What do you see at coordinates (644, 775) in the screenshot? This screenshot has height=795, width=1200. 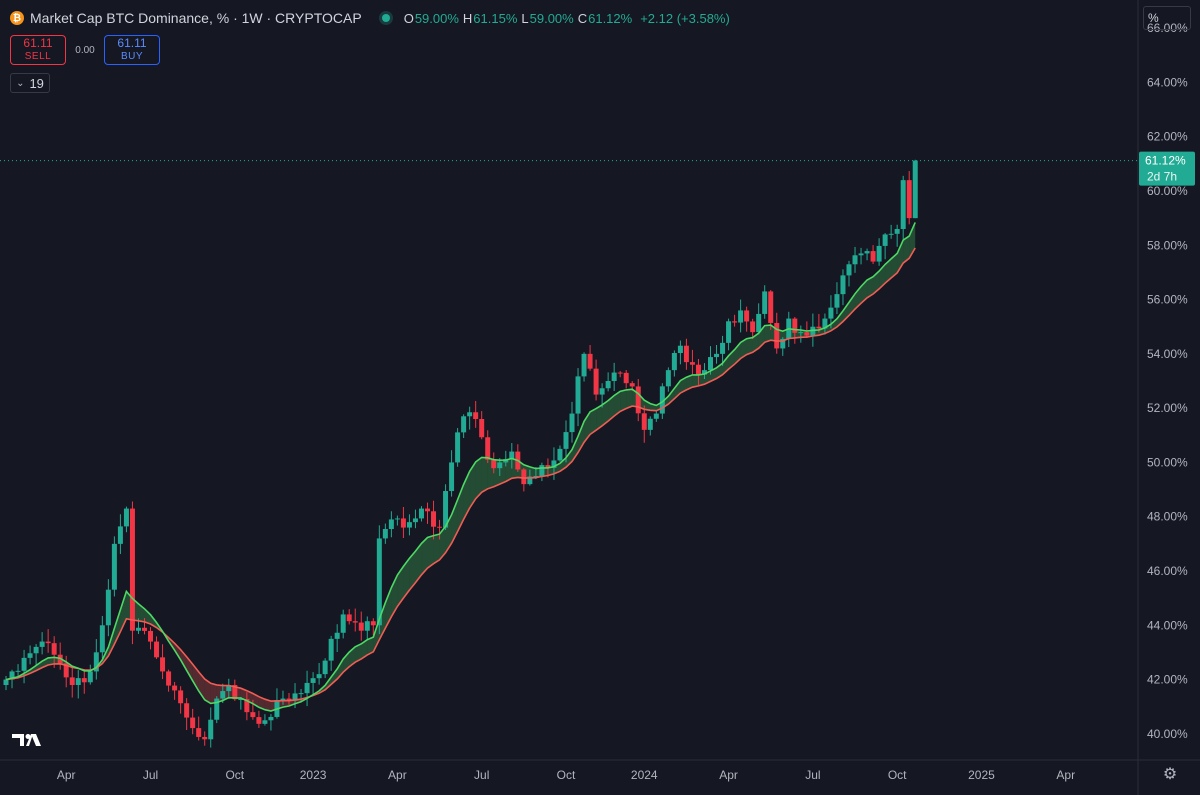 I see `x-tick-label: 2024` at bounding box center [644, 775].